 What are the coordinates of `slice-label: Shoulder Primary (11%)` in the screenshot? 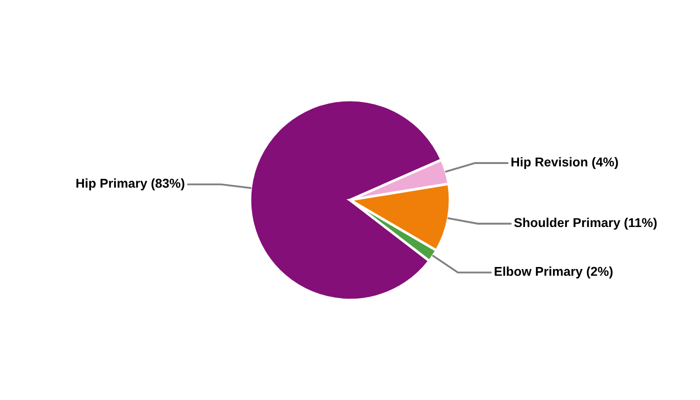 It's located at (585, 224).